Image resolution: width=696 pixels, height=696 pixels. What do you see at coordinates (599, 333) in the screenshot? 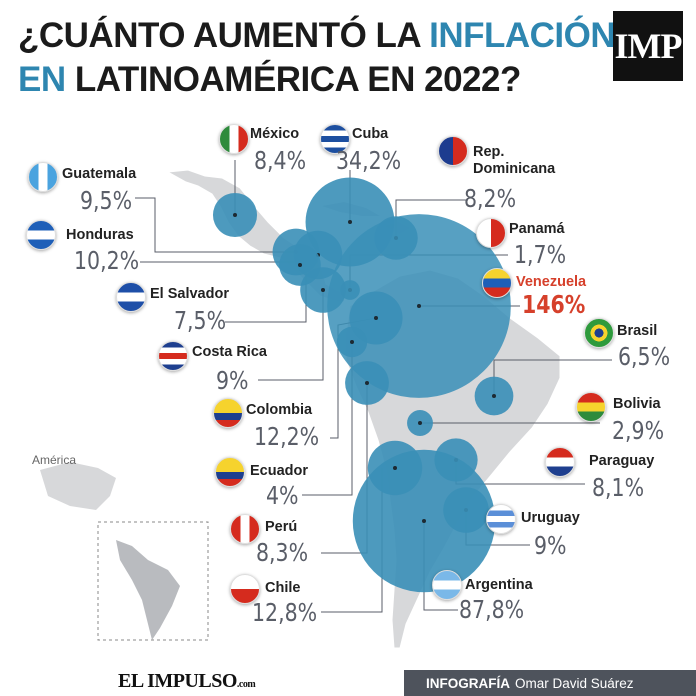
I see `brazil-flag-icon` at bounding box center [599, 333].